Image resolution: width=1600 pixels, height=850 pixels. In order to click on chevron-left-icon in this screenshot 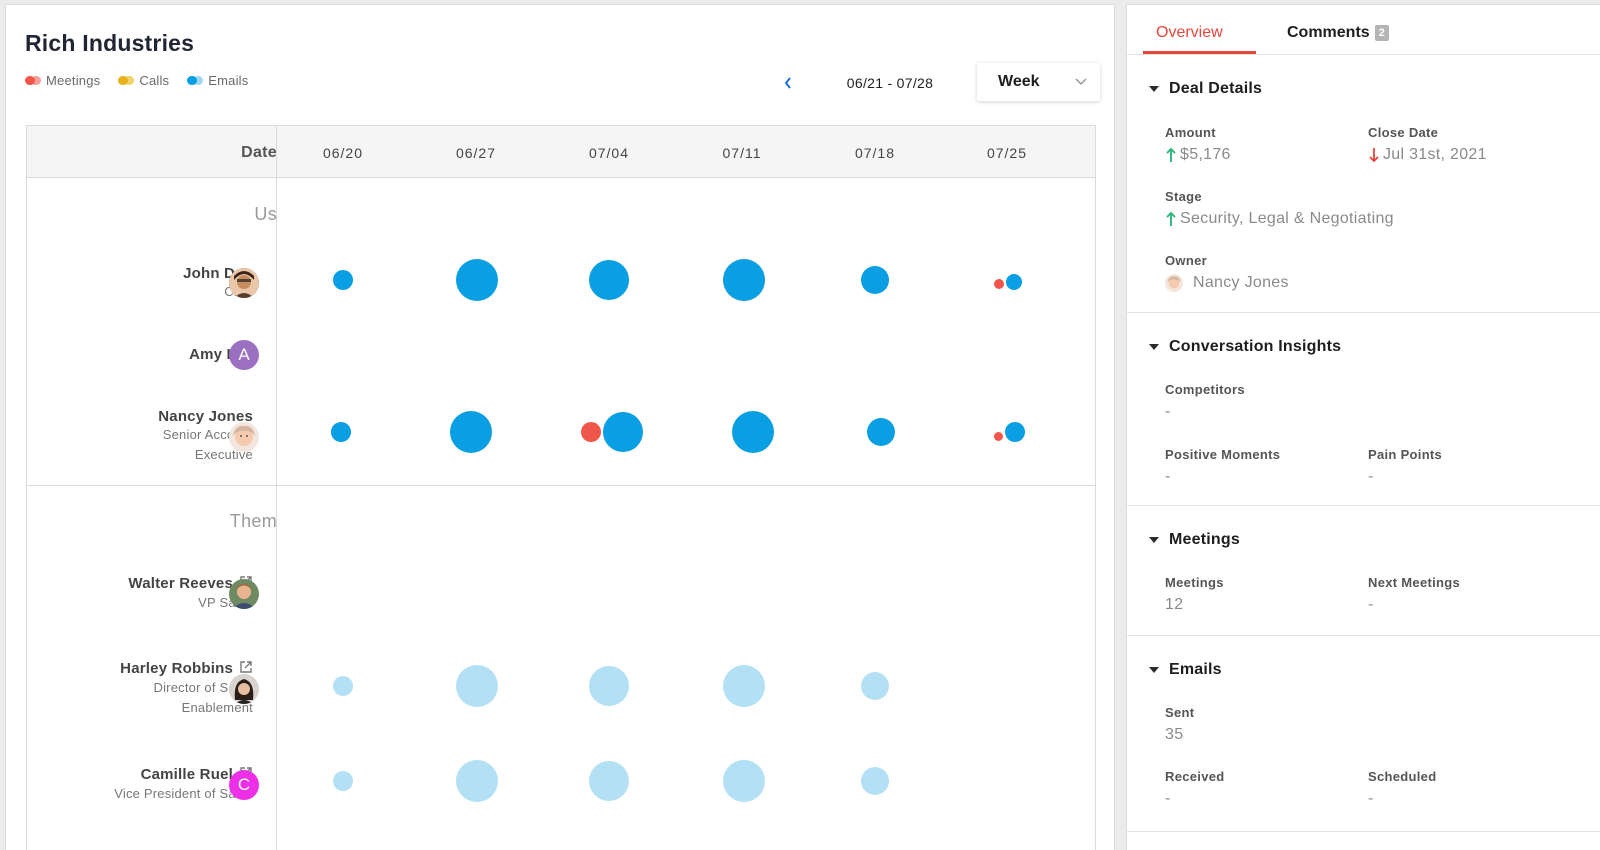, I will do `click(787, 83)`.